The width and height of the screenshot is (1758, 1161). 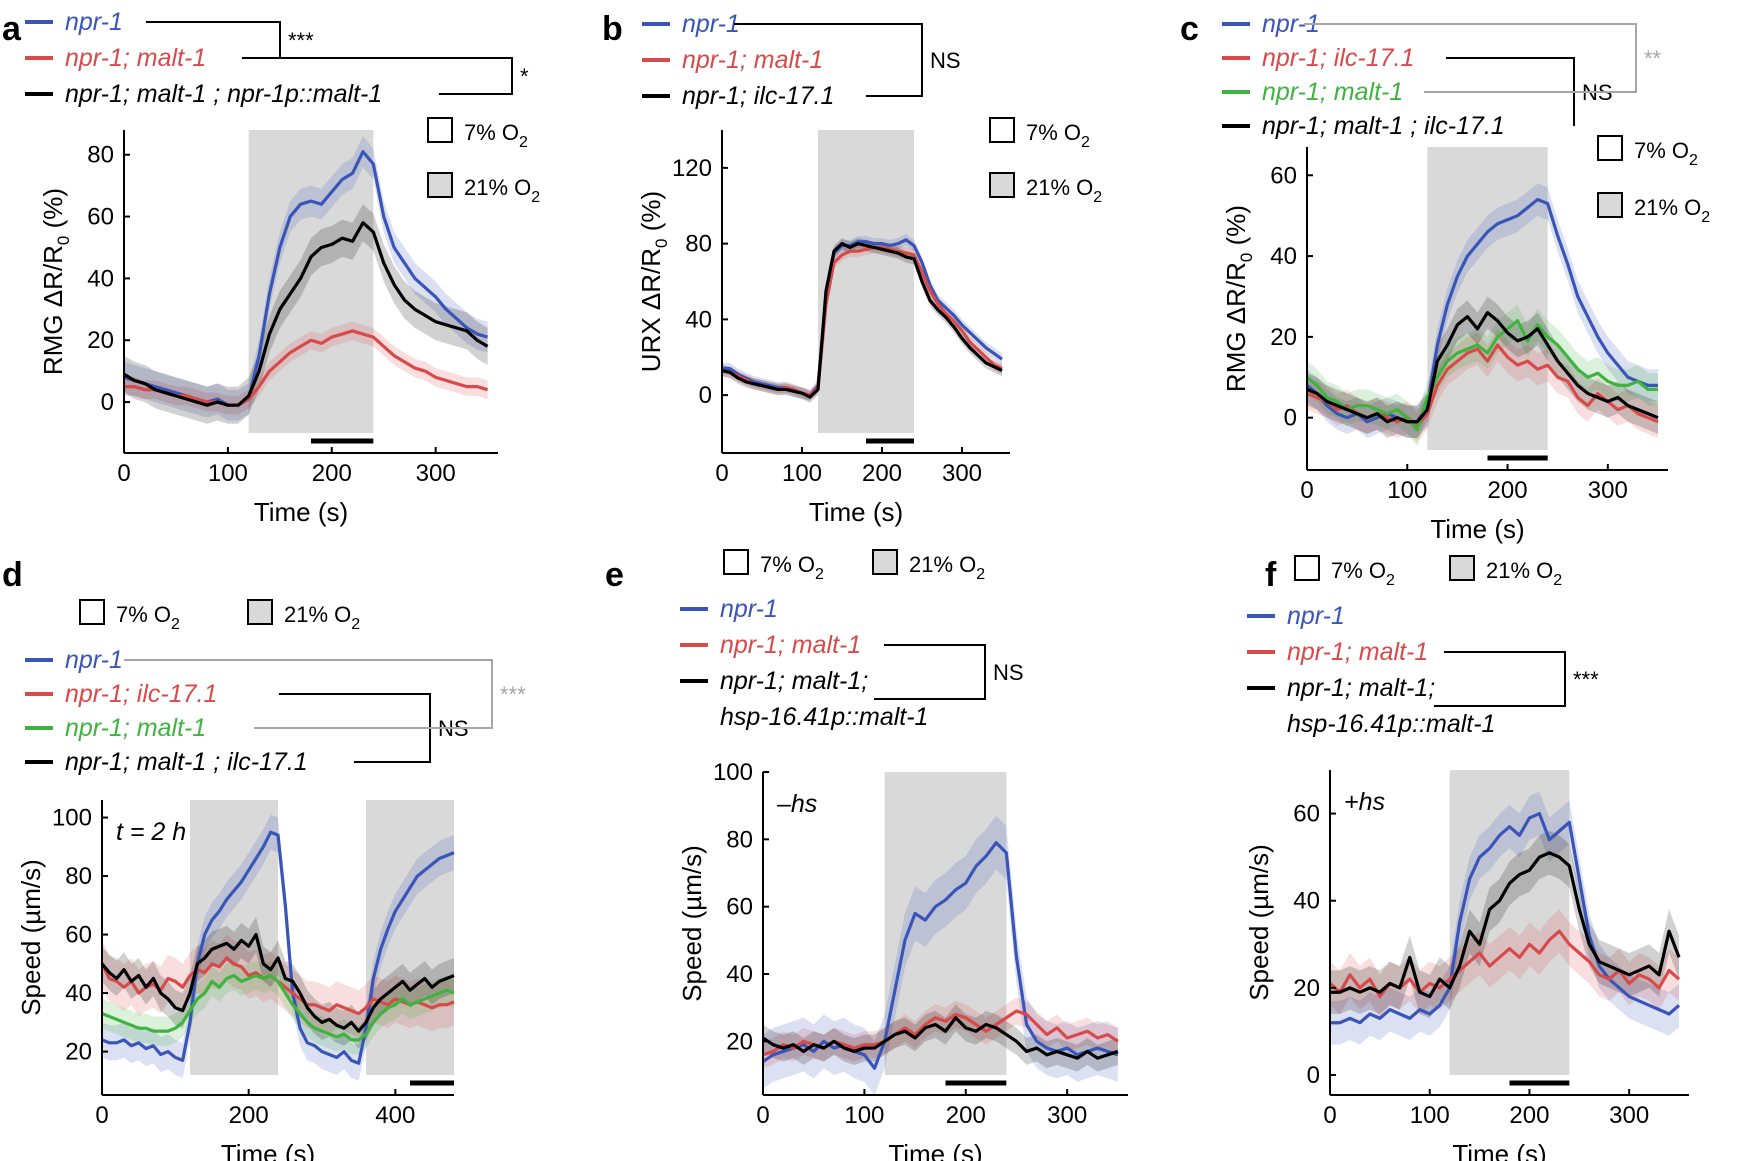 I want to click on significance-label: NS, so click(x=945, y=60).